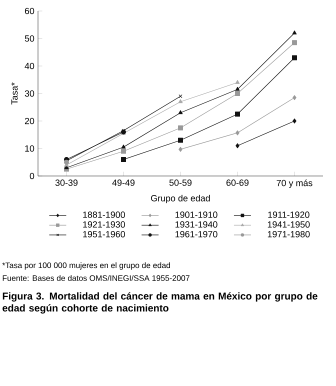 The width and height of the screenshot is (336, 386). What do you see at coordinates (289, 224) in the screenshot?
I see `legend-label: 1941-1950` at bounding box center [289, 224].